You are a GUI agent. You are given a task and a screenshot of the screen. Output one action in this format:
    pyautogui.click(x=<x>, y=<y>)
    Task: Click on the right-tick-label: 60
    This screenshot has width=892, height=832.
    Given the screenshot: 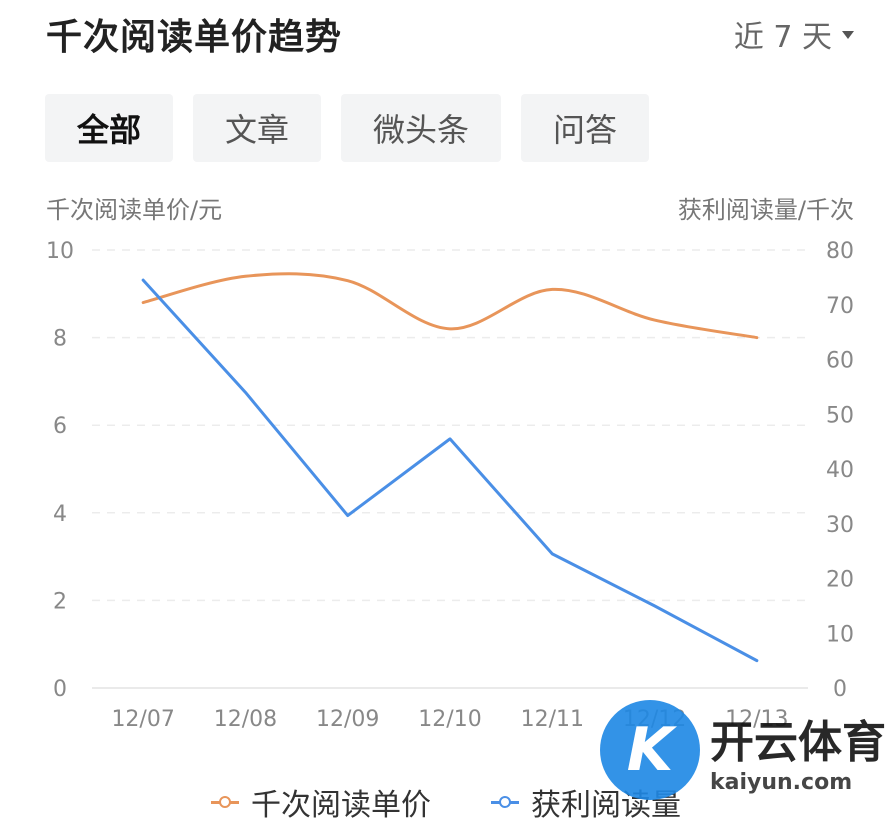 What is the action you would take?
    pyautogui.click(x=840, y=361)
    